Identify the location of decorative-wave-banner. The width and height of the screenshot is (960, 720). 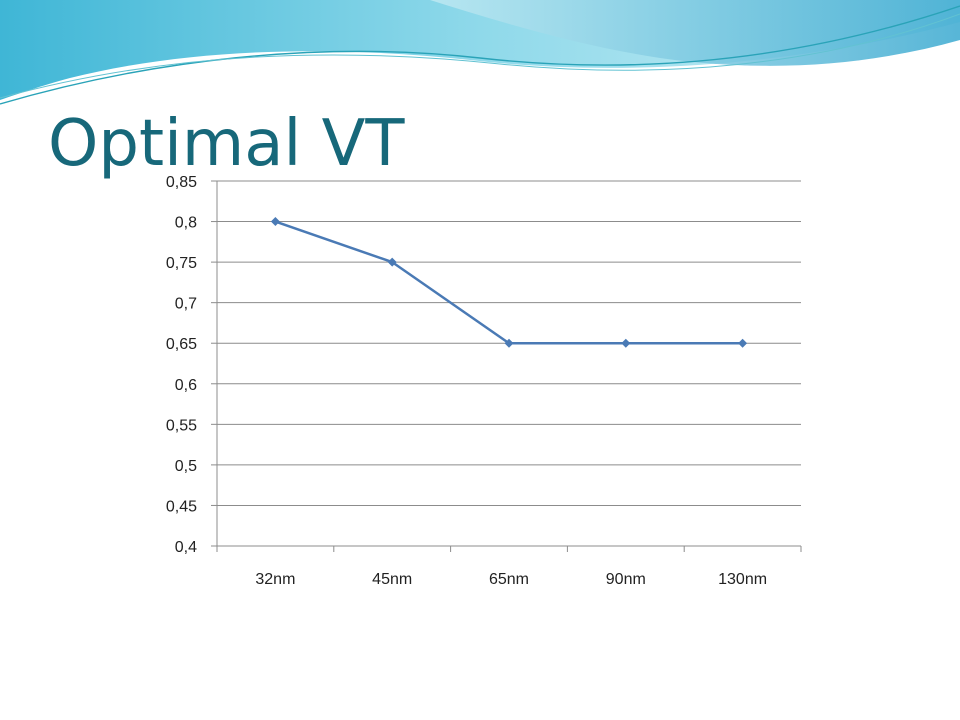
(480, 52).